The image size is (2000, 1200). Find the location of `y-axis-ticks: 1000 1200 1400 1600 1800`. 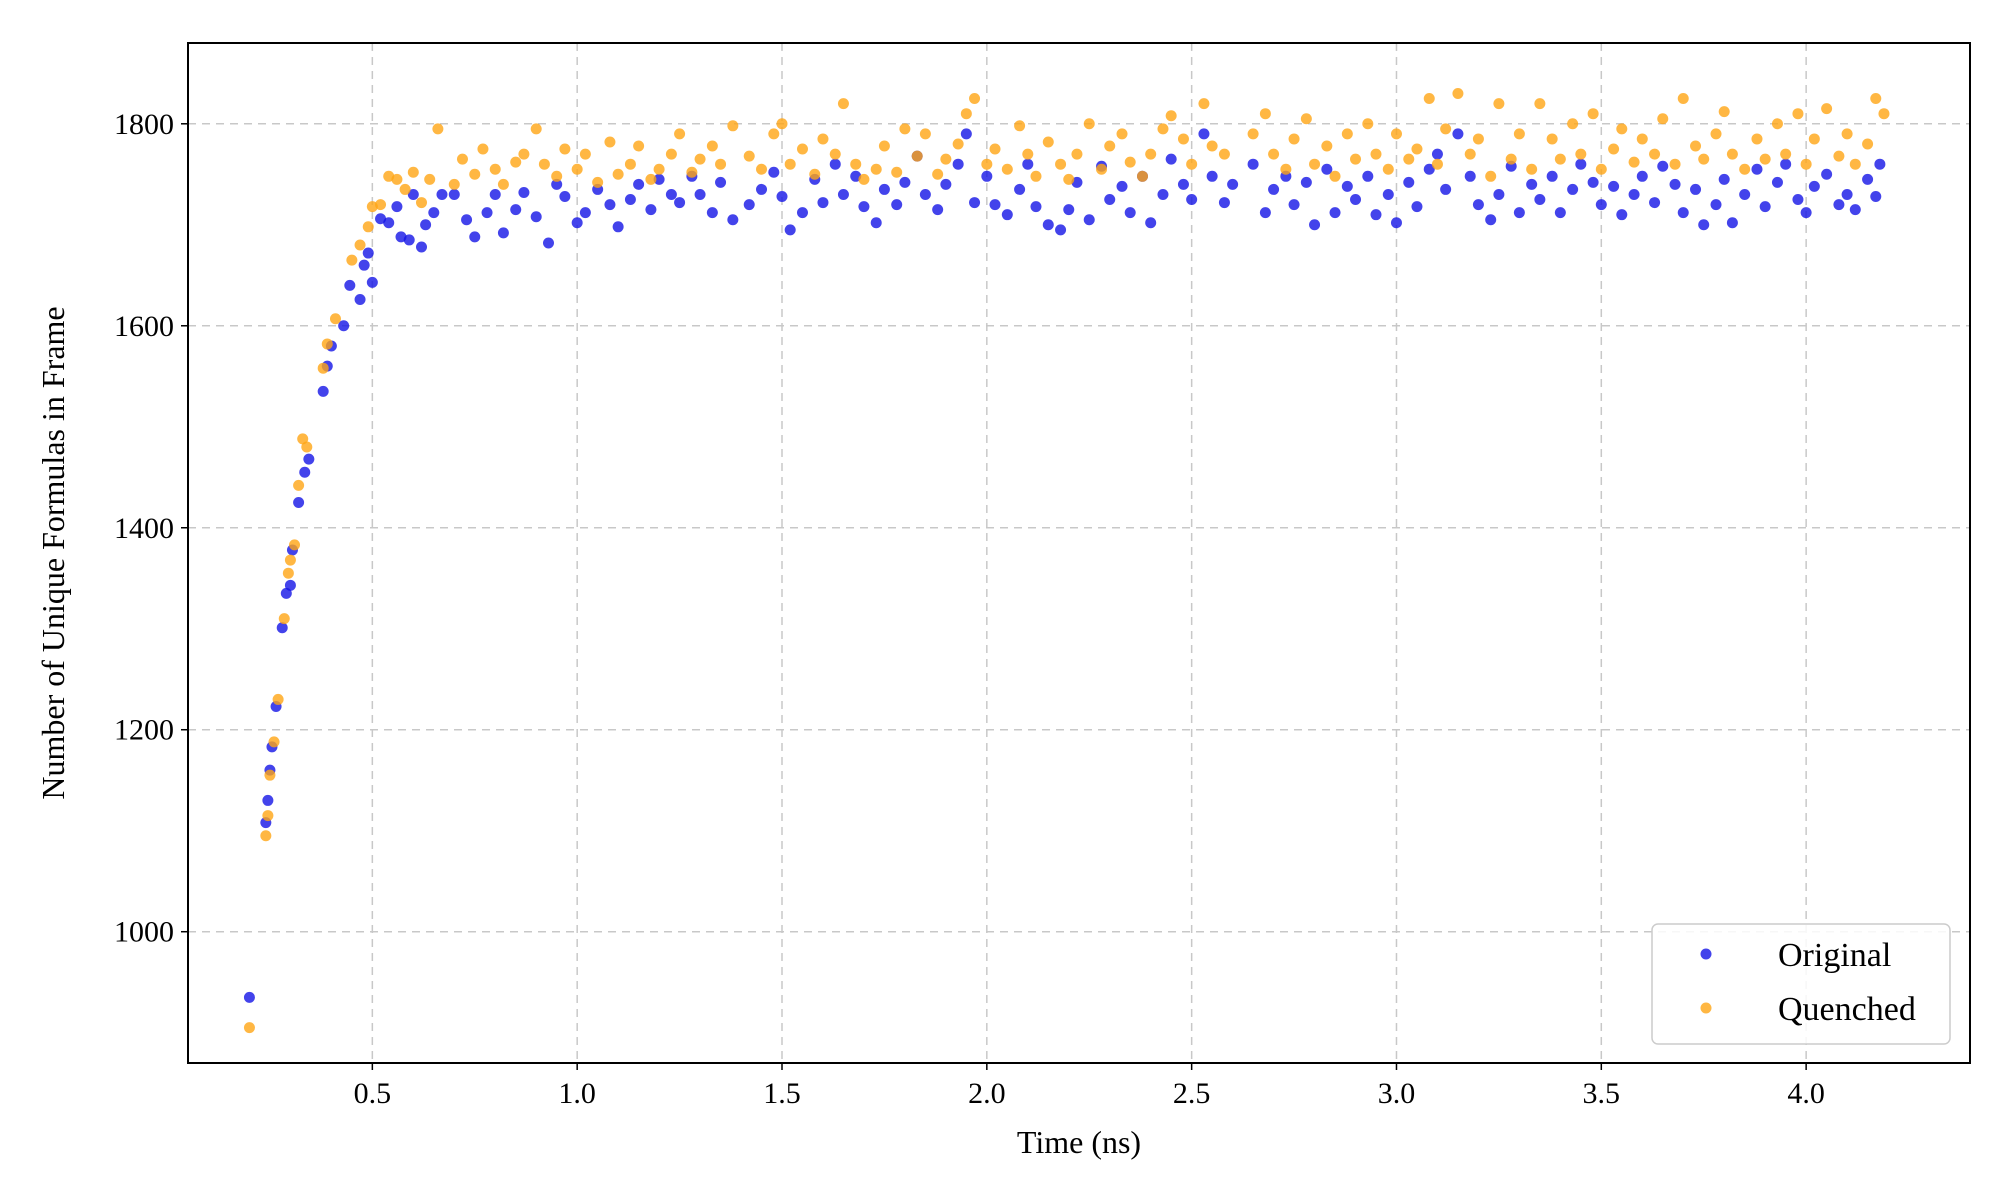

y-axis-ticks: 1000 1200 1400 1600 1800 is located at coordinates (151, 528).